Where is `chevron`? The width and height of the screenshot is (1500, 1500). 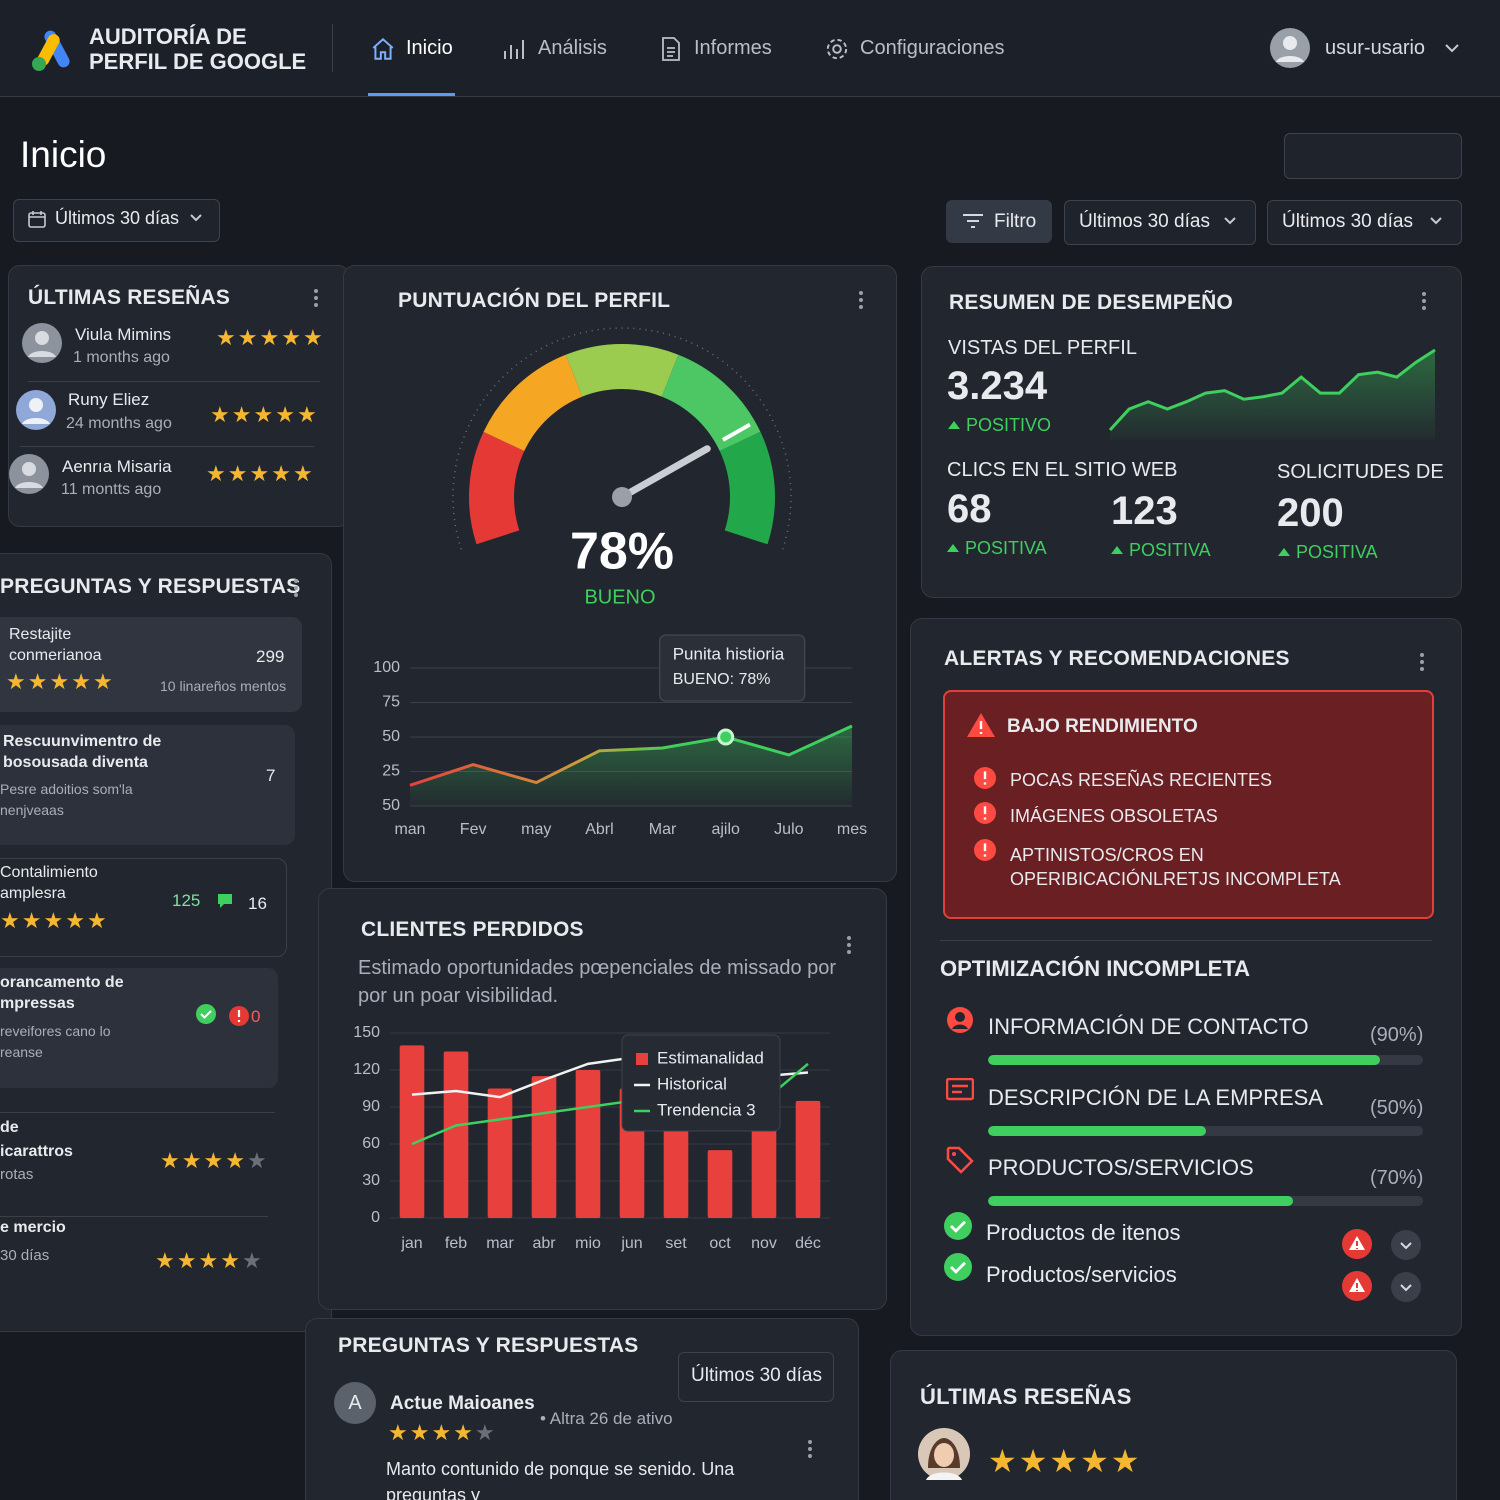 chevron is located at coordinates (1452, 48).